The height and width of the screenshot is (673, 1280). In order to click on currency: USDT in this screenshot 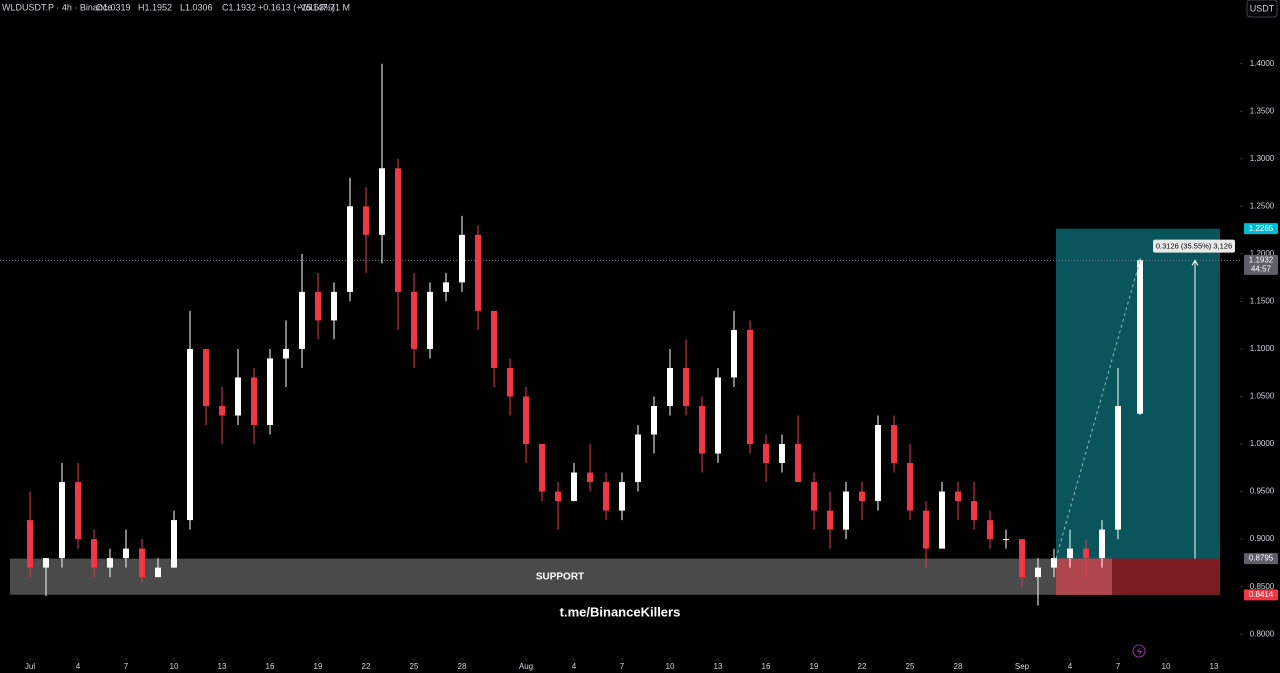, I will do `click(1262, 8)`.